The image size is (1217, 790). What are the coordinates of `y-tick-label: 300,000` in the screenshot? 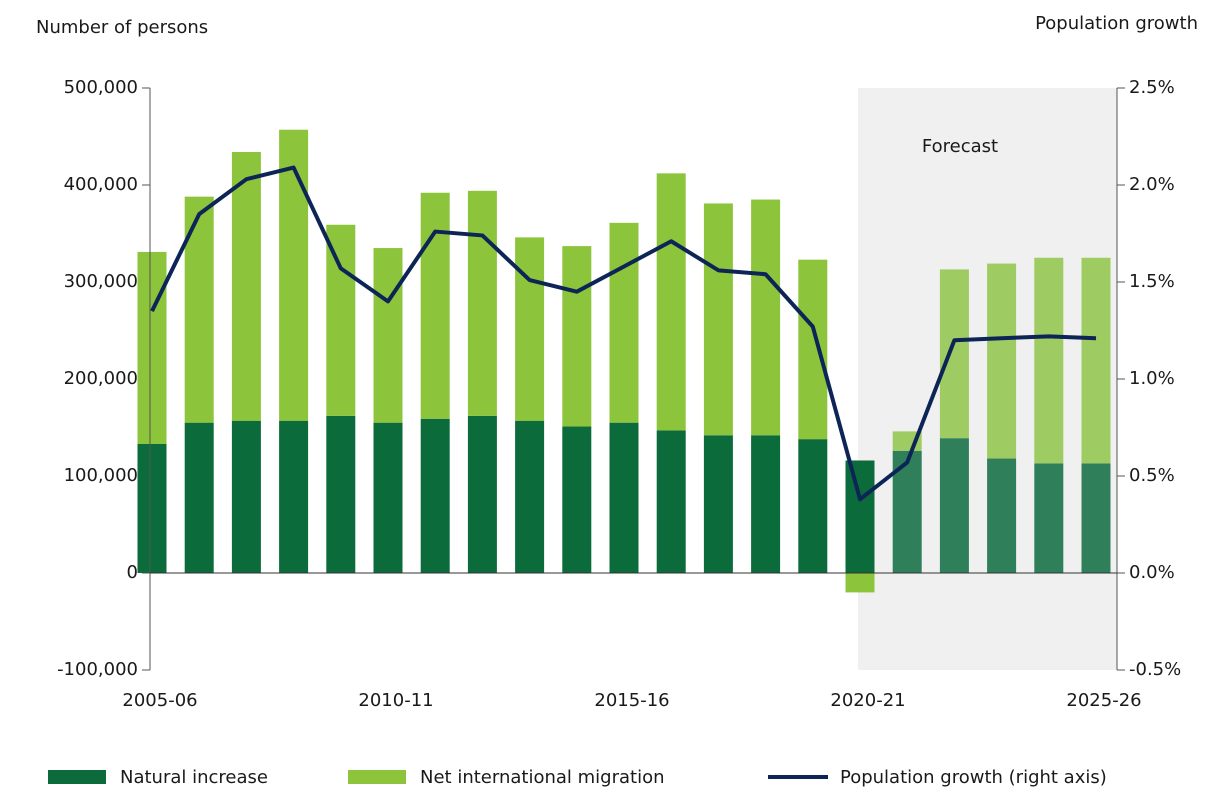 It's located at (101, 281).